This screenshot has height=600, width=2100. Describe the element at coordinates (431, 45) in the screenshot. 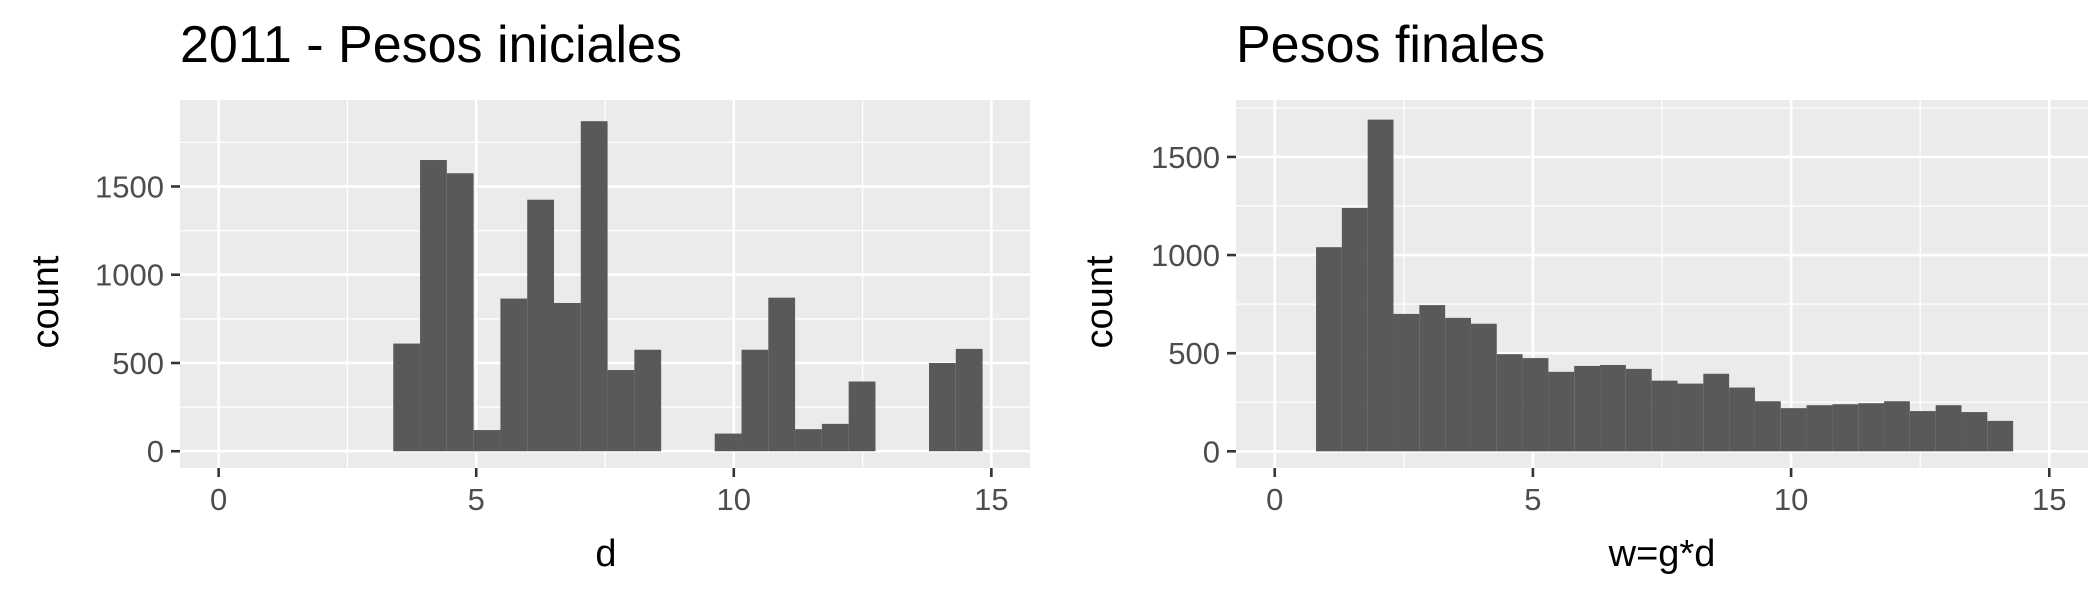

I see `chart-title: 2011 - Pesos iniciales` at that location.